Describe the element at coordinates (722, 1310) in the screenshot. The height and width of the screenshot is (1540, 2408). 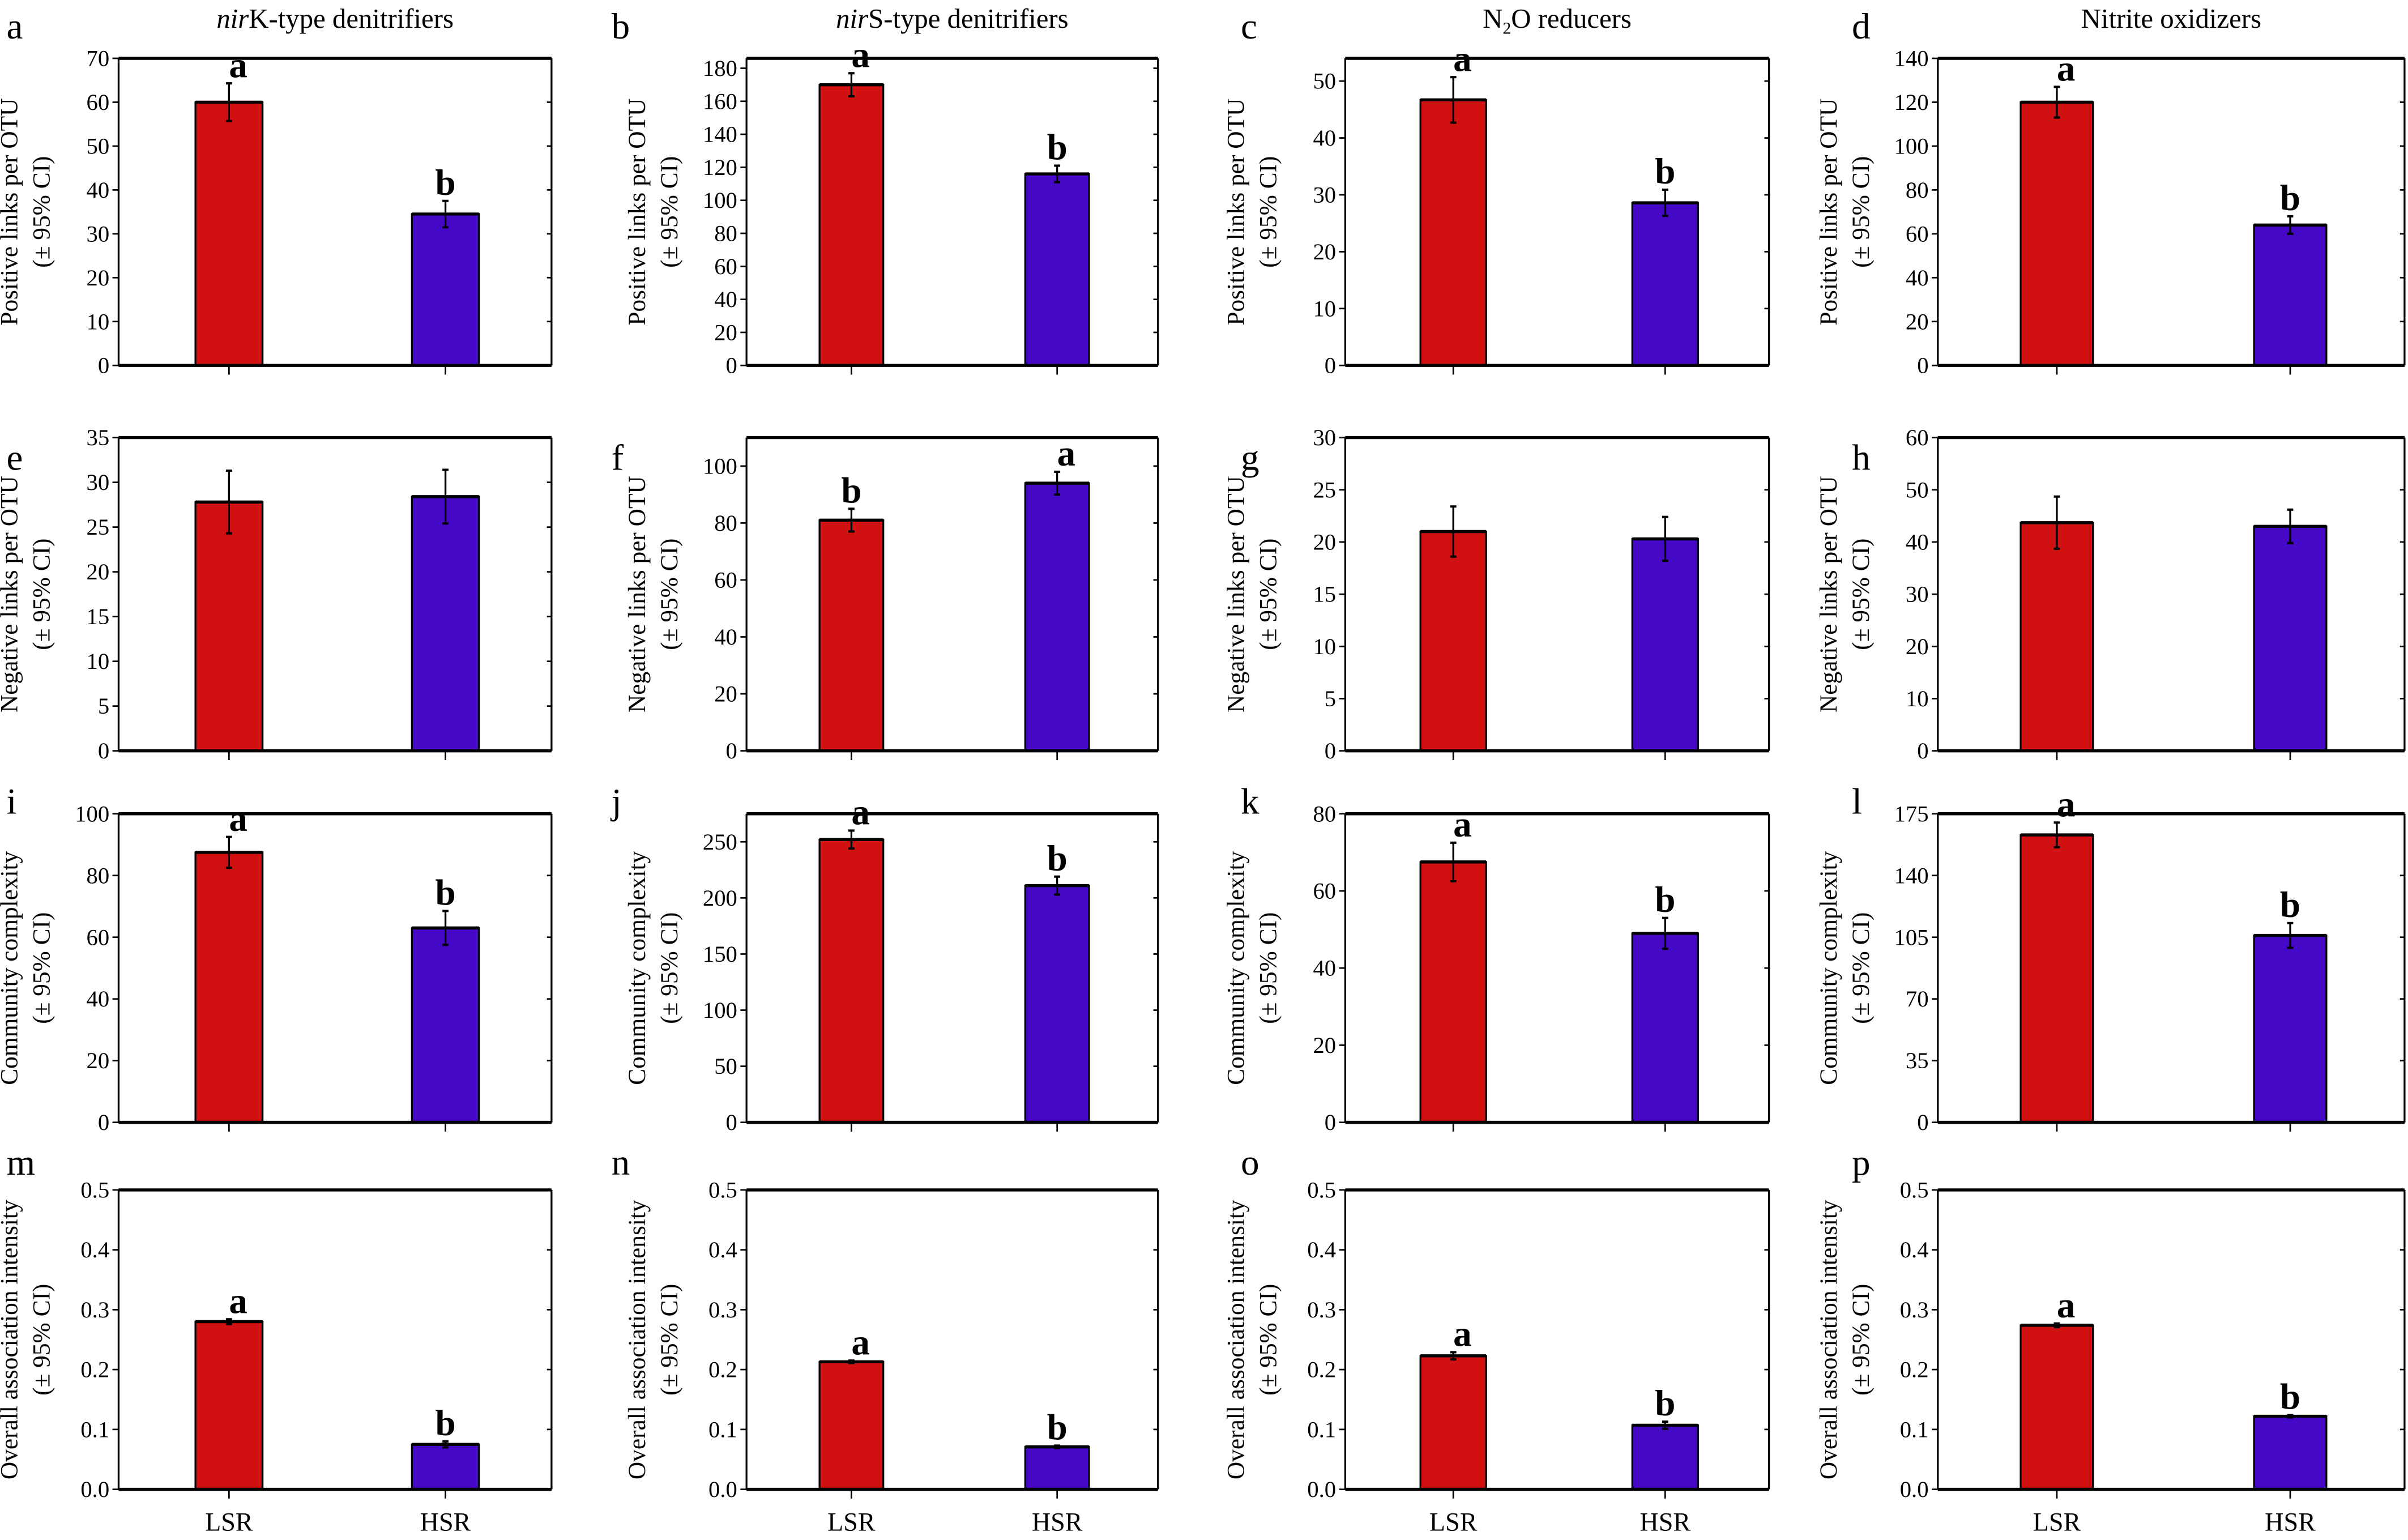
I see `y-tick-label: 0.3` at that location.